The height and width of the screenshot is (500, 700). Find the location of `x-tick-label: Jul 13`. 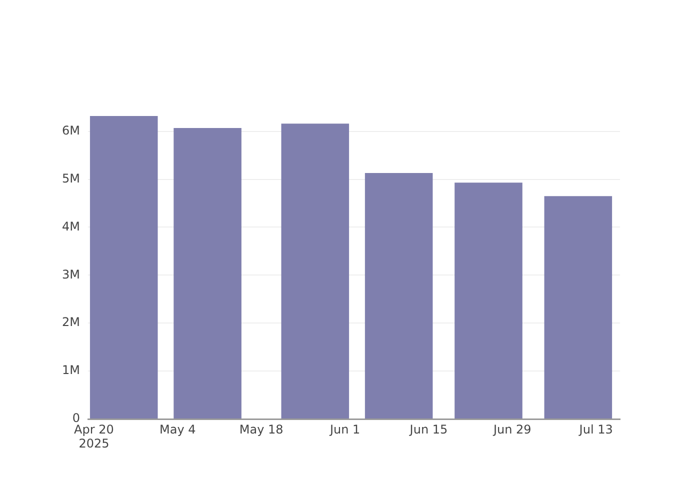

x-tick-label: Jul 13 is located at coordinates (595, 429).